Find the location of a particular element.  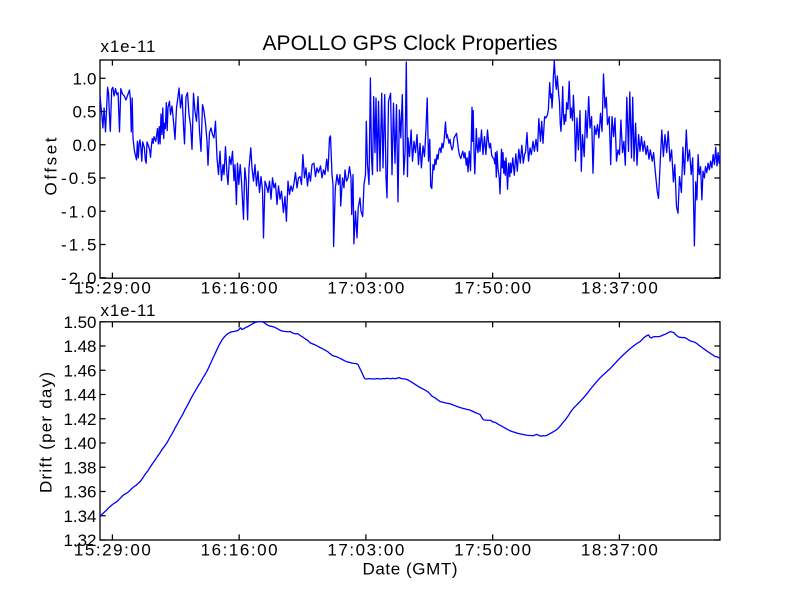

svg-text: 0.0 is located at coordinates (85, 145).